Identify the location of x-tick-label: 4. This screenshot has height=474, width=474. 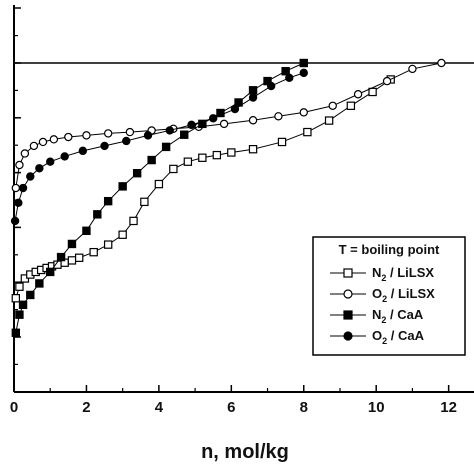
(159, 407).